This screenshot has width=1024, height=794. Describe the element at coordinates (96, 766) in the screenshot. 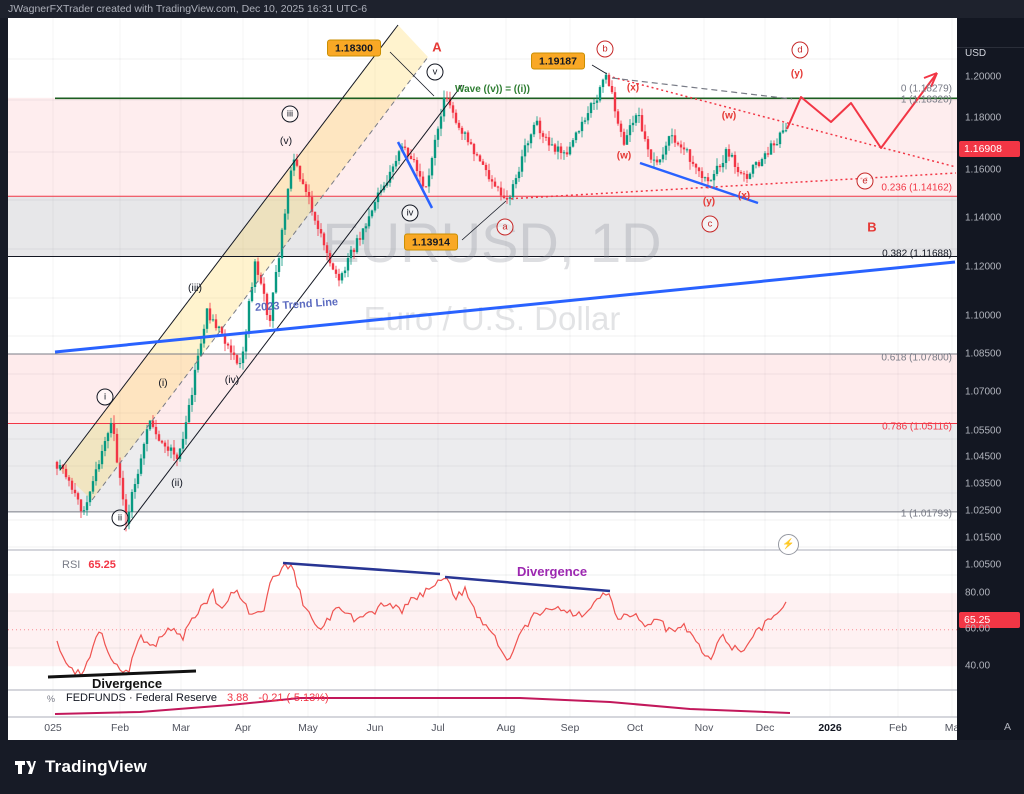

I see `tradingview-brand: TradingView` at that location.